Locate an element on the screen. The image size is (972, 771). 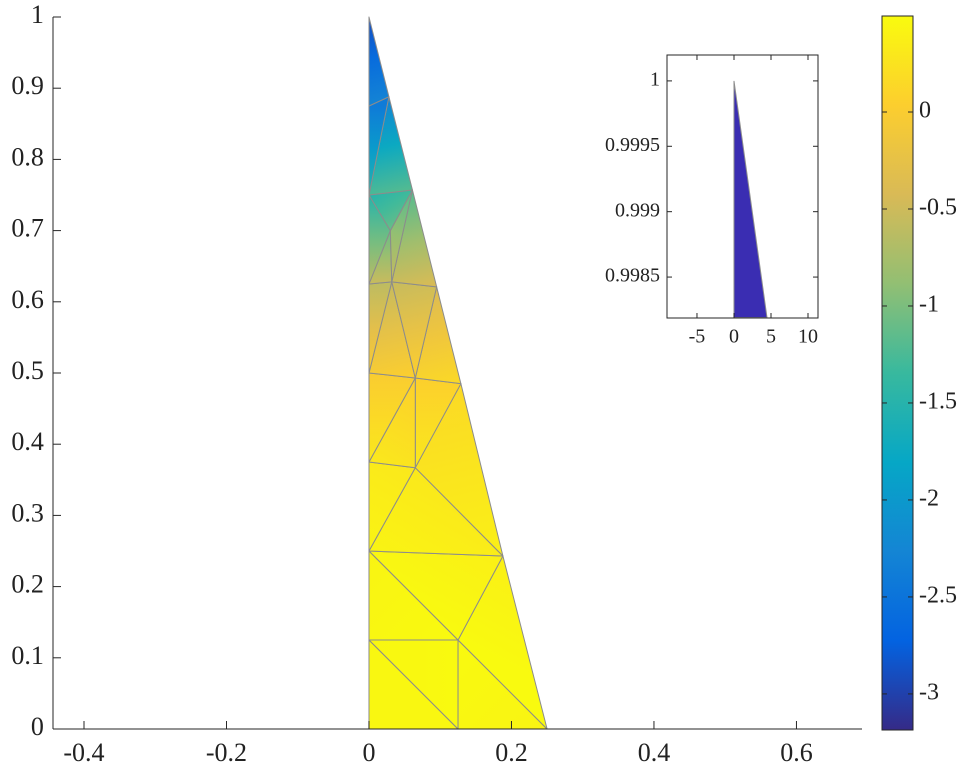
x-tick-label: -0.4 is located at coordinates (83, 752).